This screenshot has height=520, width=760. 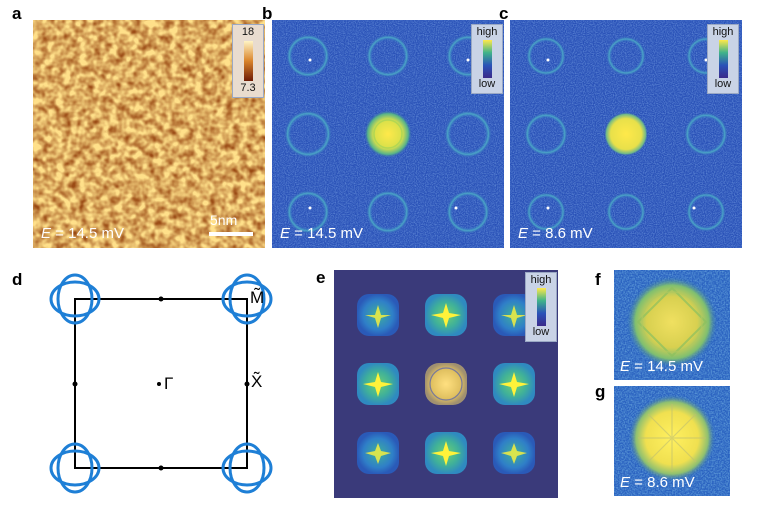 I want to click on simulated-map-e, so click(x=446, y=384).